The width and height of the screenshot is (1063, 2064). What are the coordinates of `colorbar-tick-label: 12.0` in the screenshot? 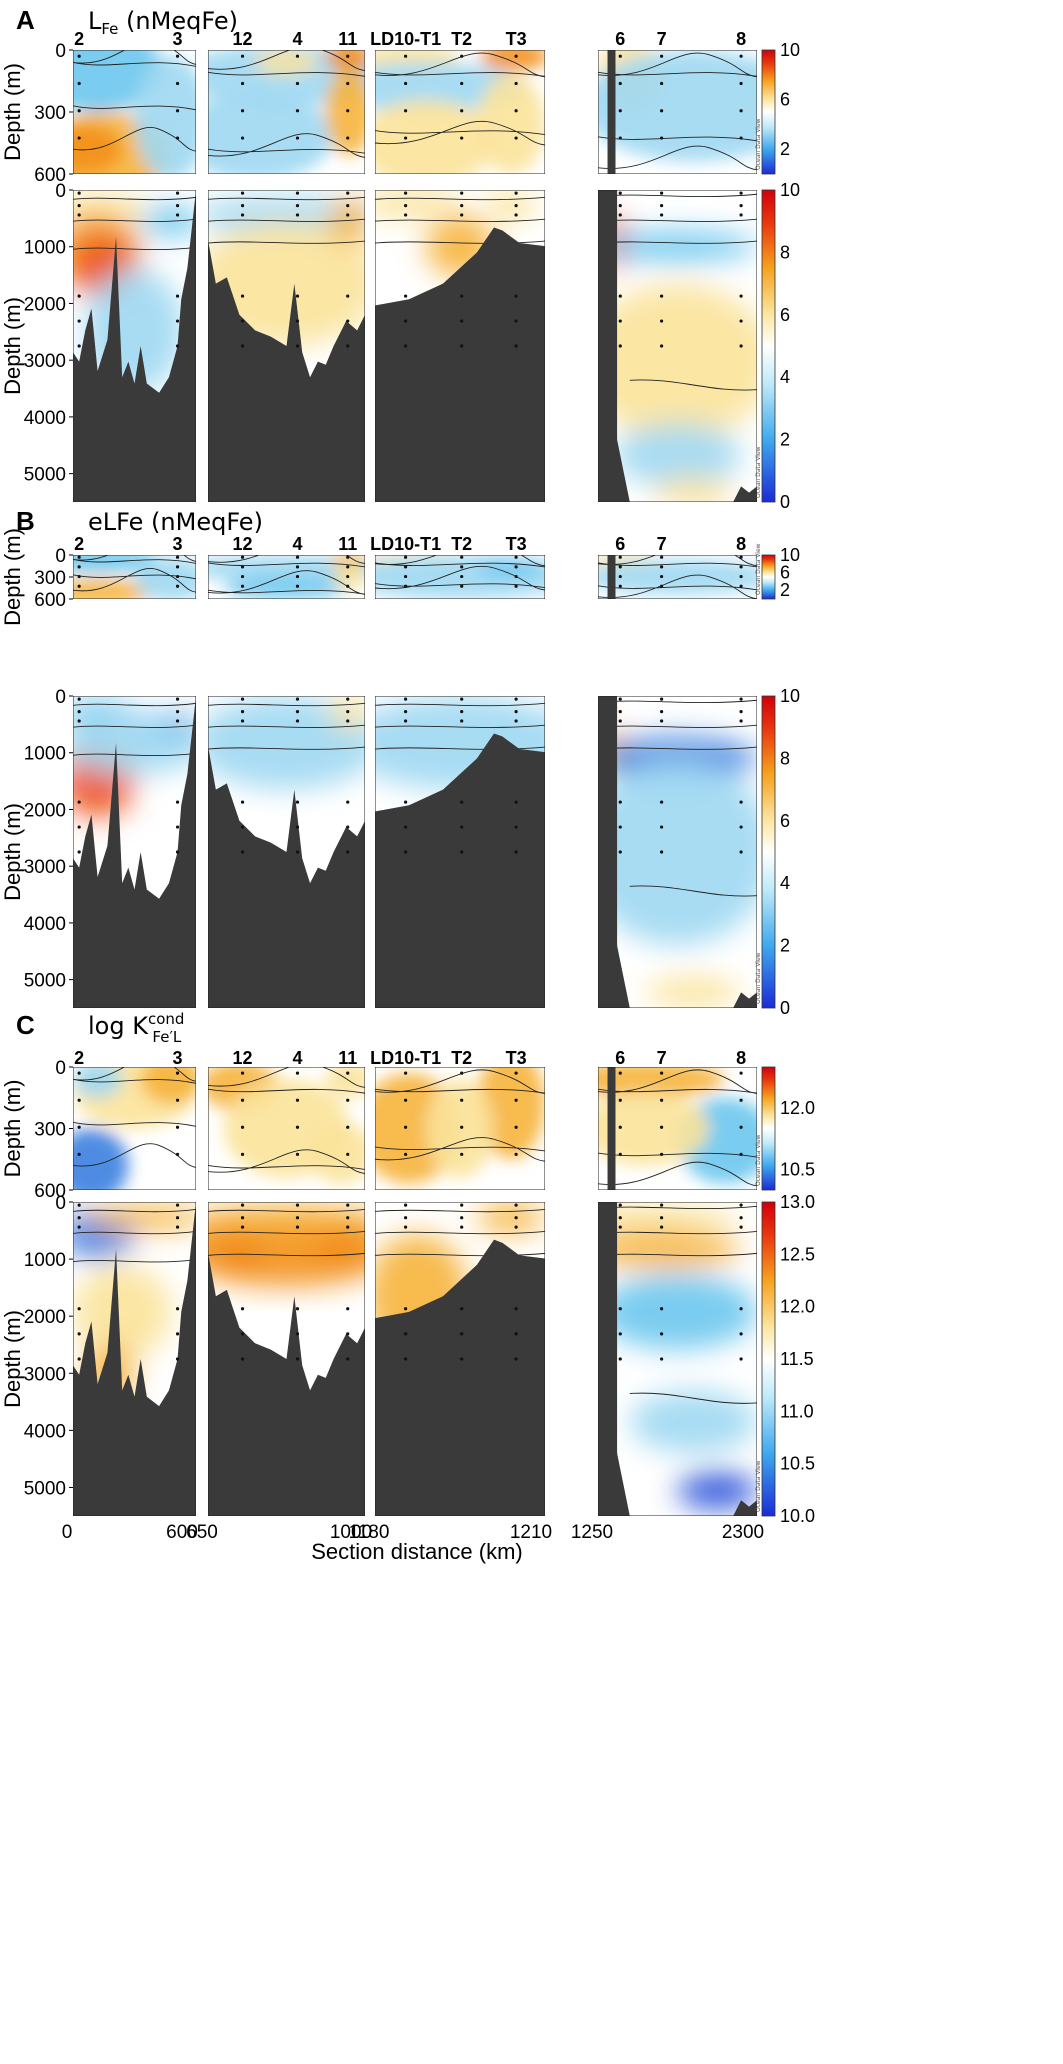 It's located at (797, 1307).